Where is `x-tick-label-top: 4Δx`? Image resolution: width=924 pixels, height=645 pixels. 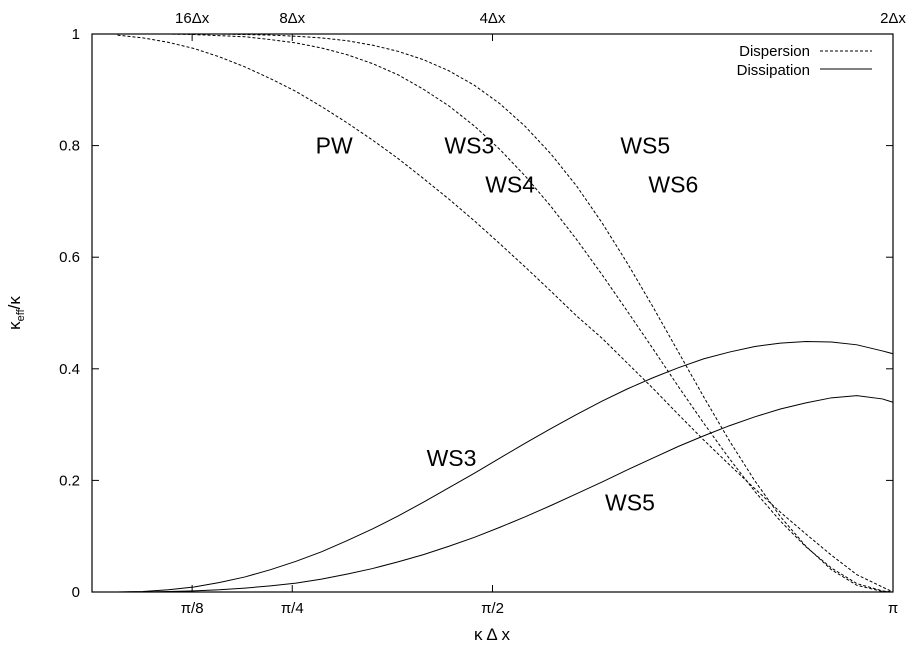
x-tick-label-top: 4Δx is located at coordinates (493, 18).